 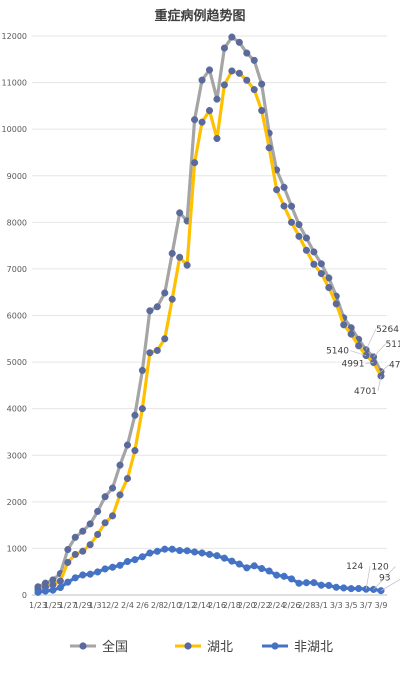 What do you see at coordinates (68, 605) in the screenshot?
I see `x-tick-label: 1/27` at bounding box center [68, 605].